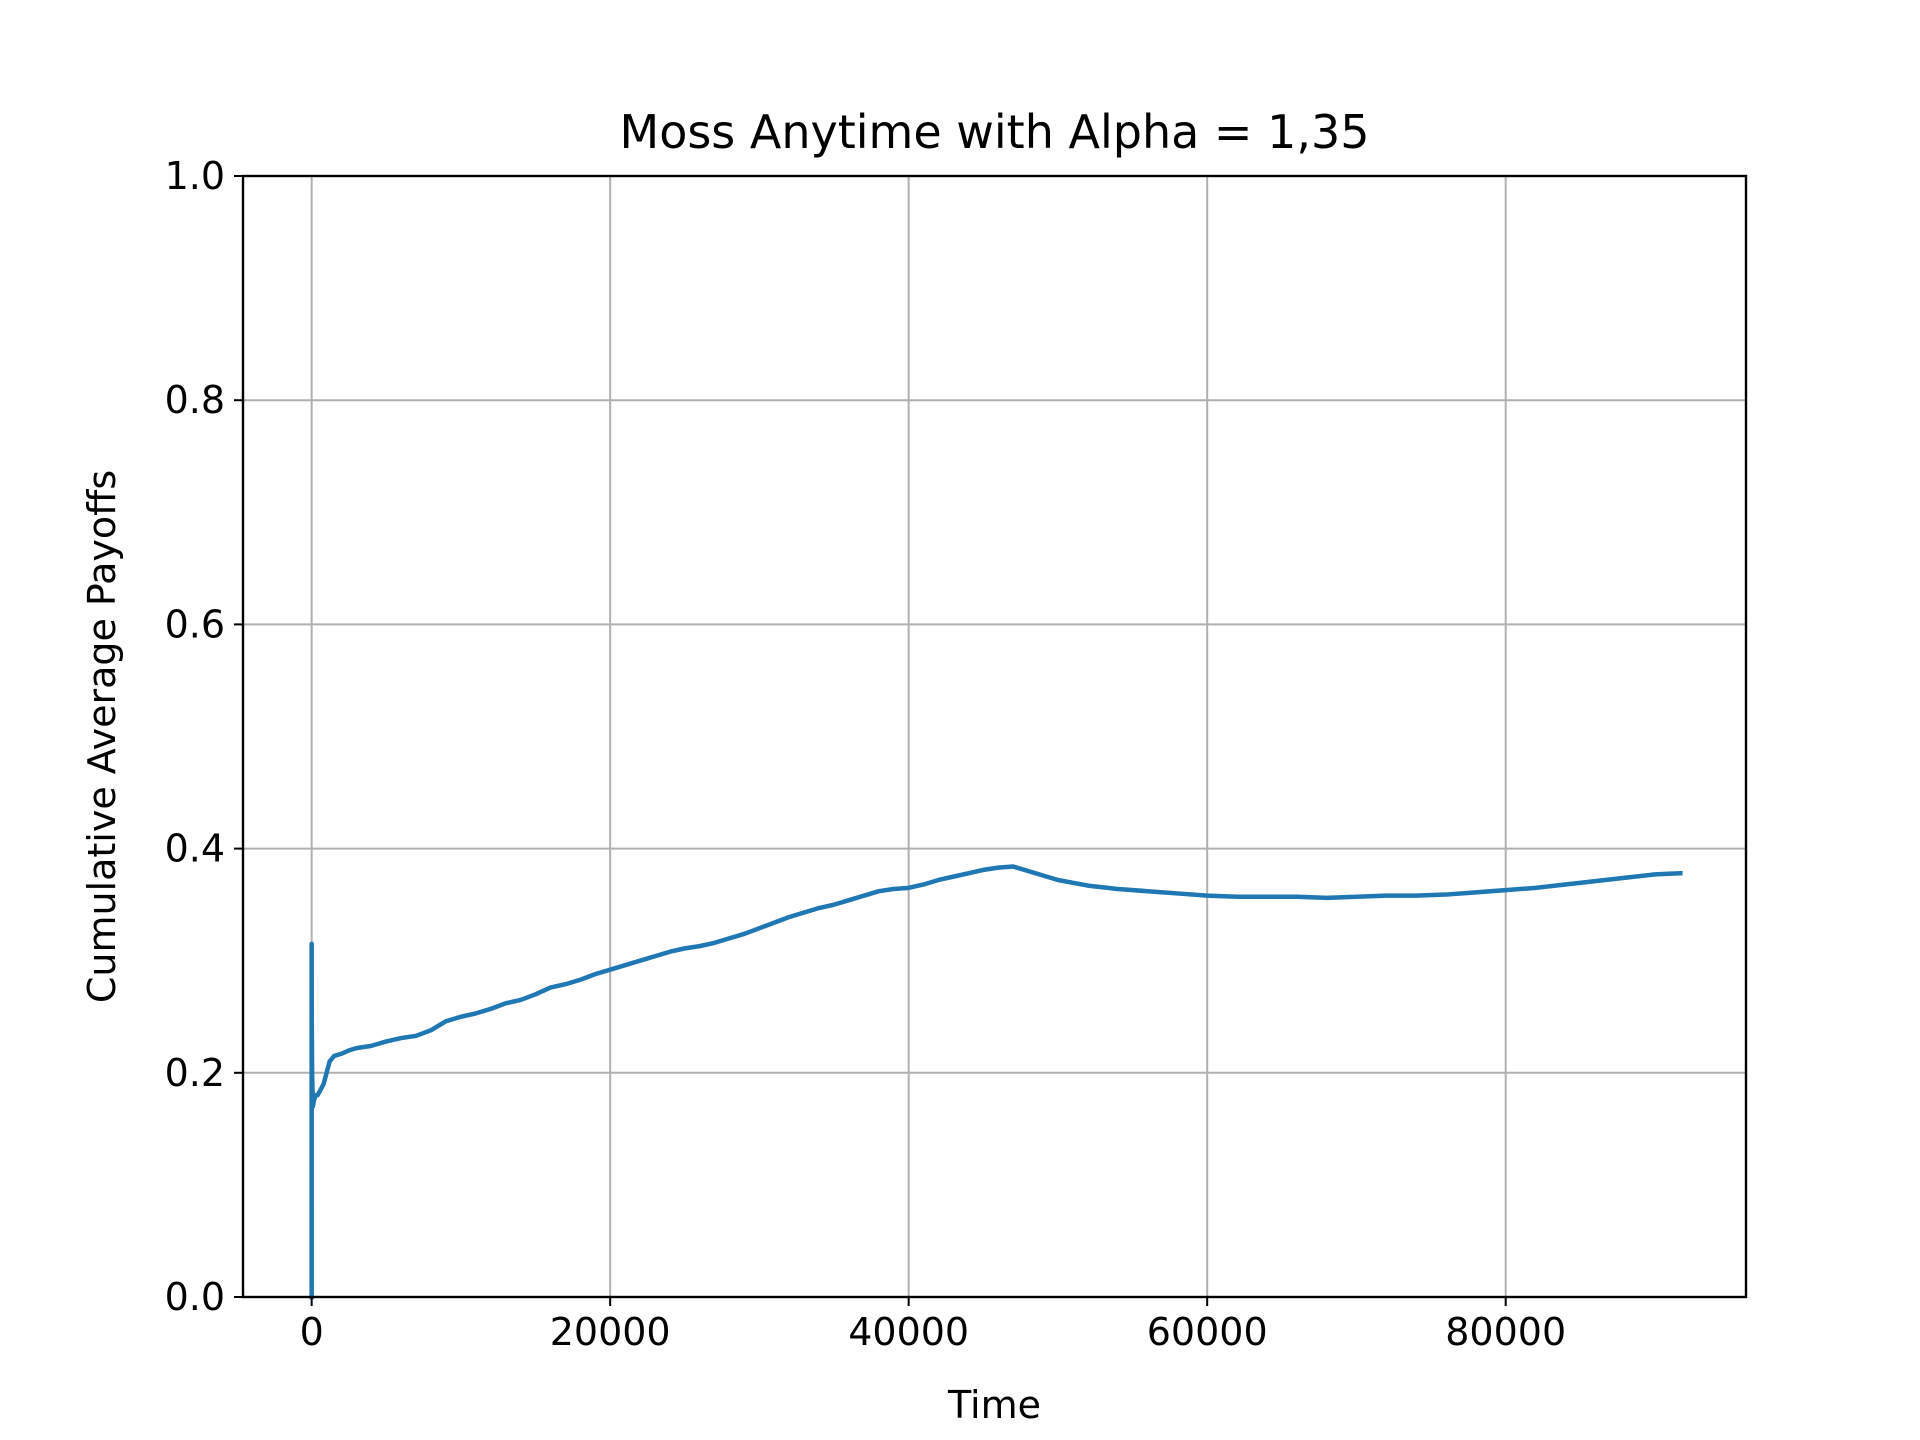 This screenshot has height=1440, width=1920. What do you see at coordinates (994, 1405) in the screenshot?
I see `x-axis-label: Time` at bounding box center [994, 1405].